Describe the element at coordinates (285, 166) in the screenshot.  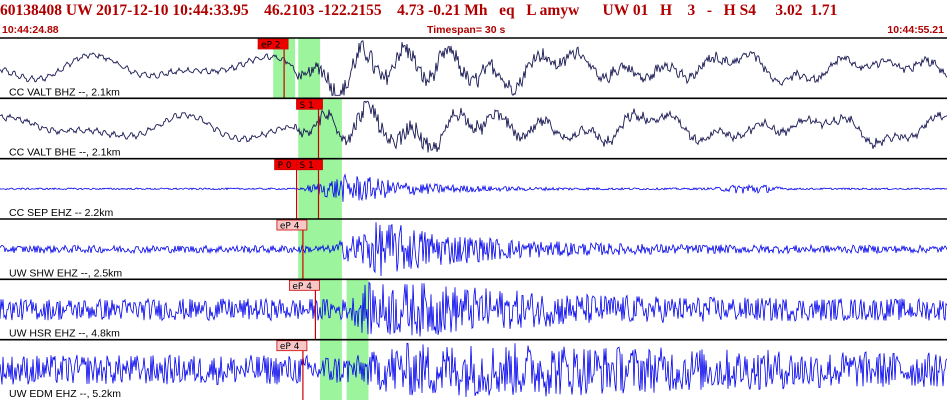
I see `pick-label: P 0` at that location.